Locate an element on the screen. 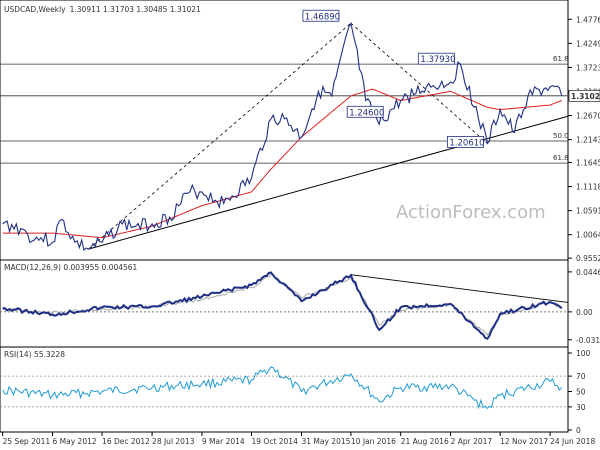 The width and height of the screenshot is (600, 450). price-tick-label: 1.05910 is located at coordinates (588, 211).